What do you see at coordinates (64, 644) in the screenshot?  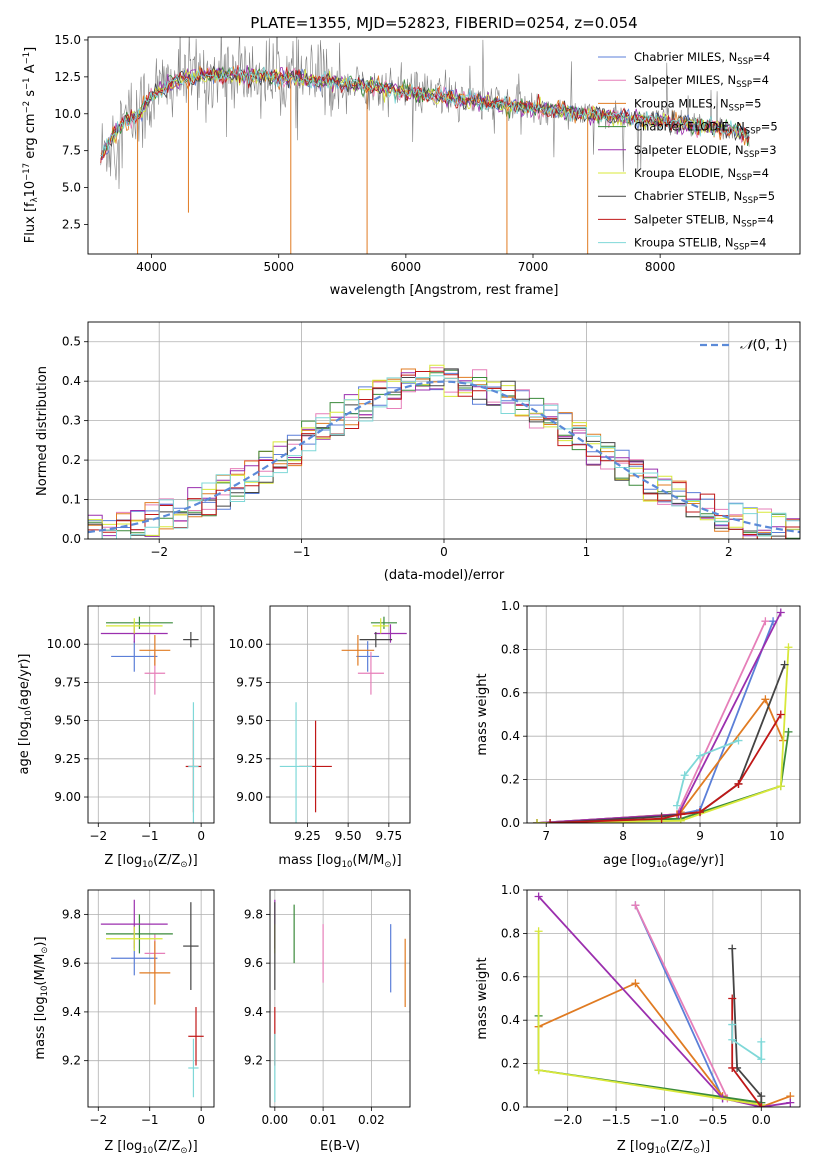 I see `y-tick-label: 10.00` at bounding box center [64, 644].